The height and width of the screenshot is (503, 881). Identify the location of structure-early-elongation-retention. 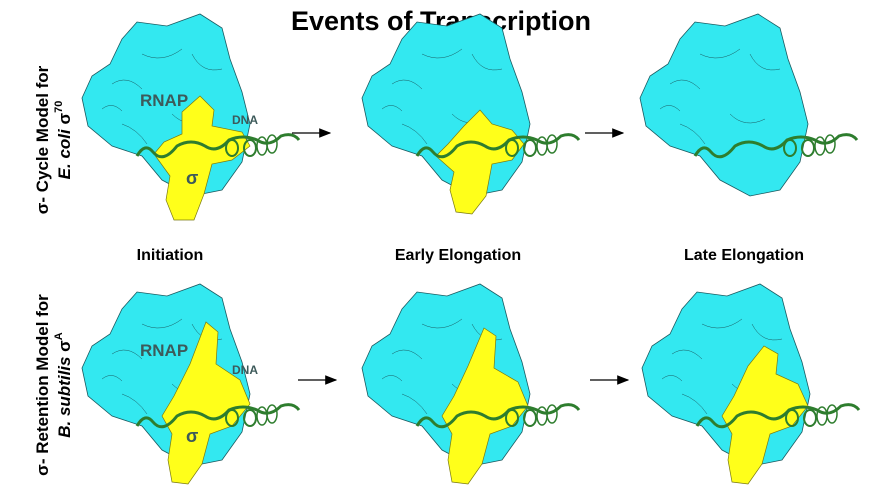
(471, 384).